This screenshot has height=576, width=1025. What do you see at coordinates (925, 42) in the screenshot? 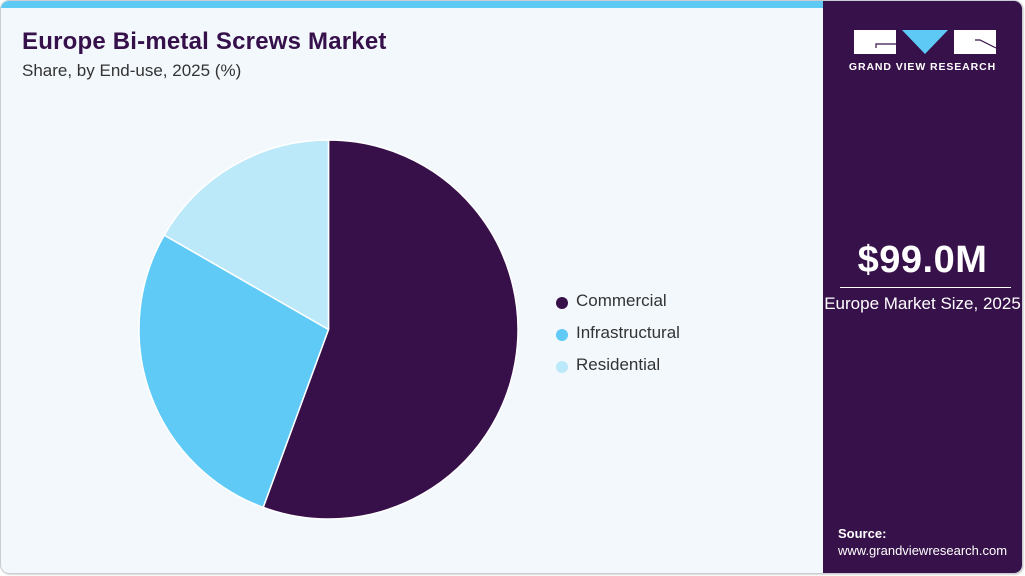
I see `gvr-logo-icon` at bounding box center [925, 42].